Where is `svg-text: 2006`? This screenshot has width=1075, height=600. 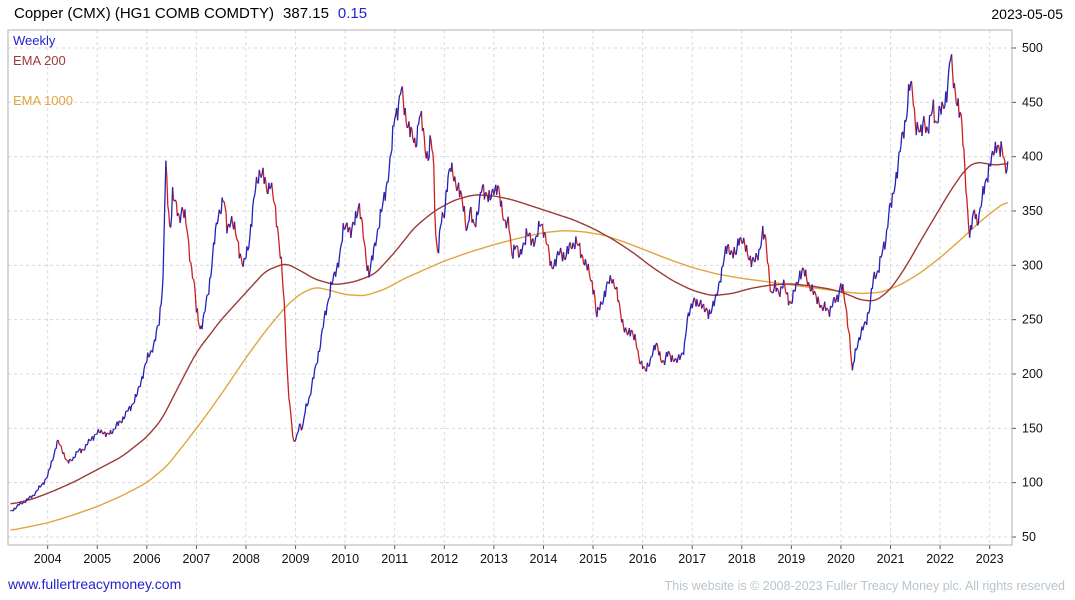 svg-text: 2006 is located at coordinates (147, 559).